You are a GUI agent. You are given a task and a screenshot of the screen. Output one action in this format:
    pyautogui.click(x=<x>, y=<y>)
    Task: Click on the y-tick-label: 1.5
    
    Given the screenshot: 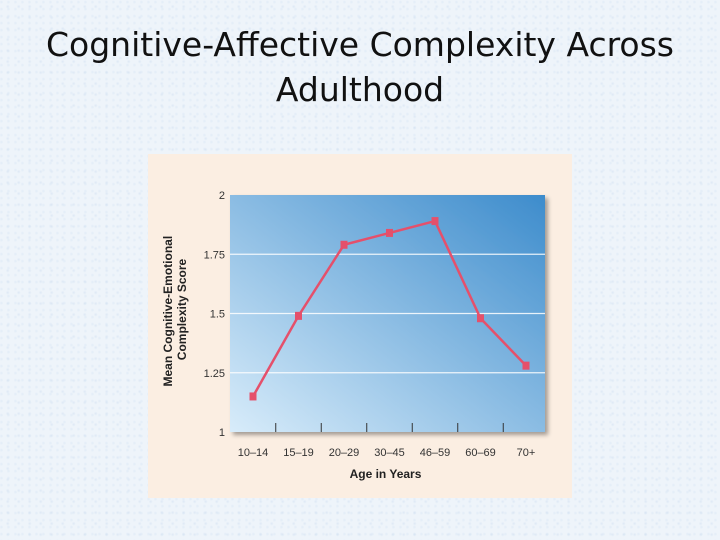 What is the action you would take?
    pyautogui.click(x=217, y=315)
    